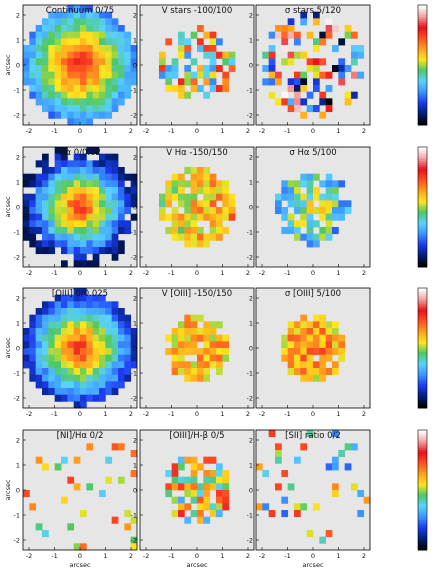 The width and height of the screenshot is (440, 568). I want to click on y-tick-label: 2, so click(251, 298).